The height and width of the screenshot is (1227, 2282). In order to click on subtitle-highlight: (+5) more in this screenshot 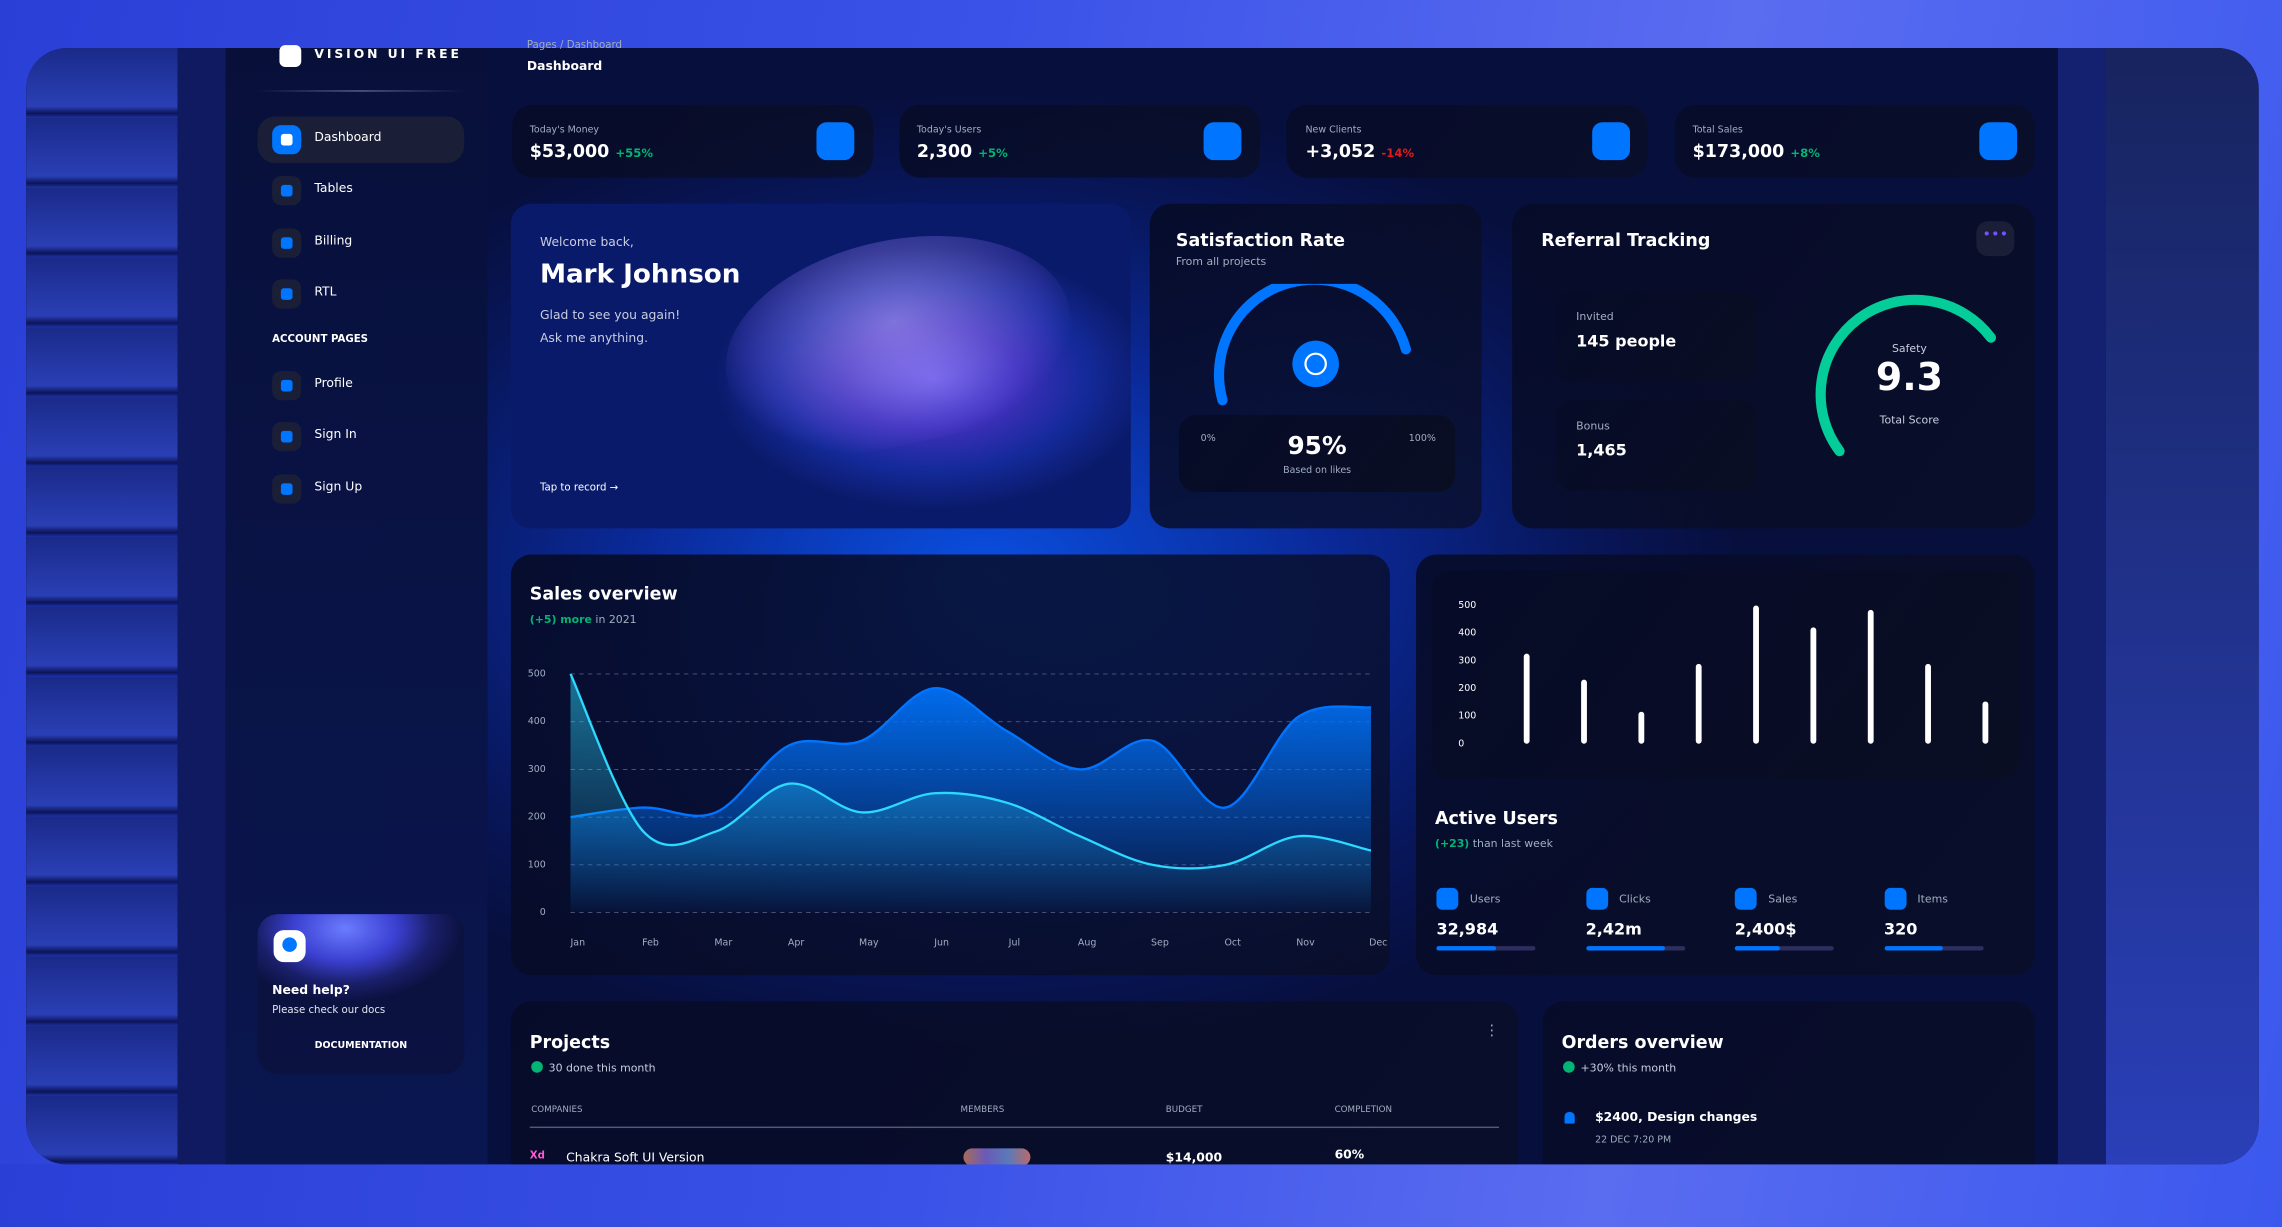, I will do `click(560, 619)`.